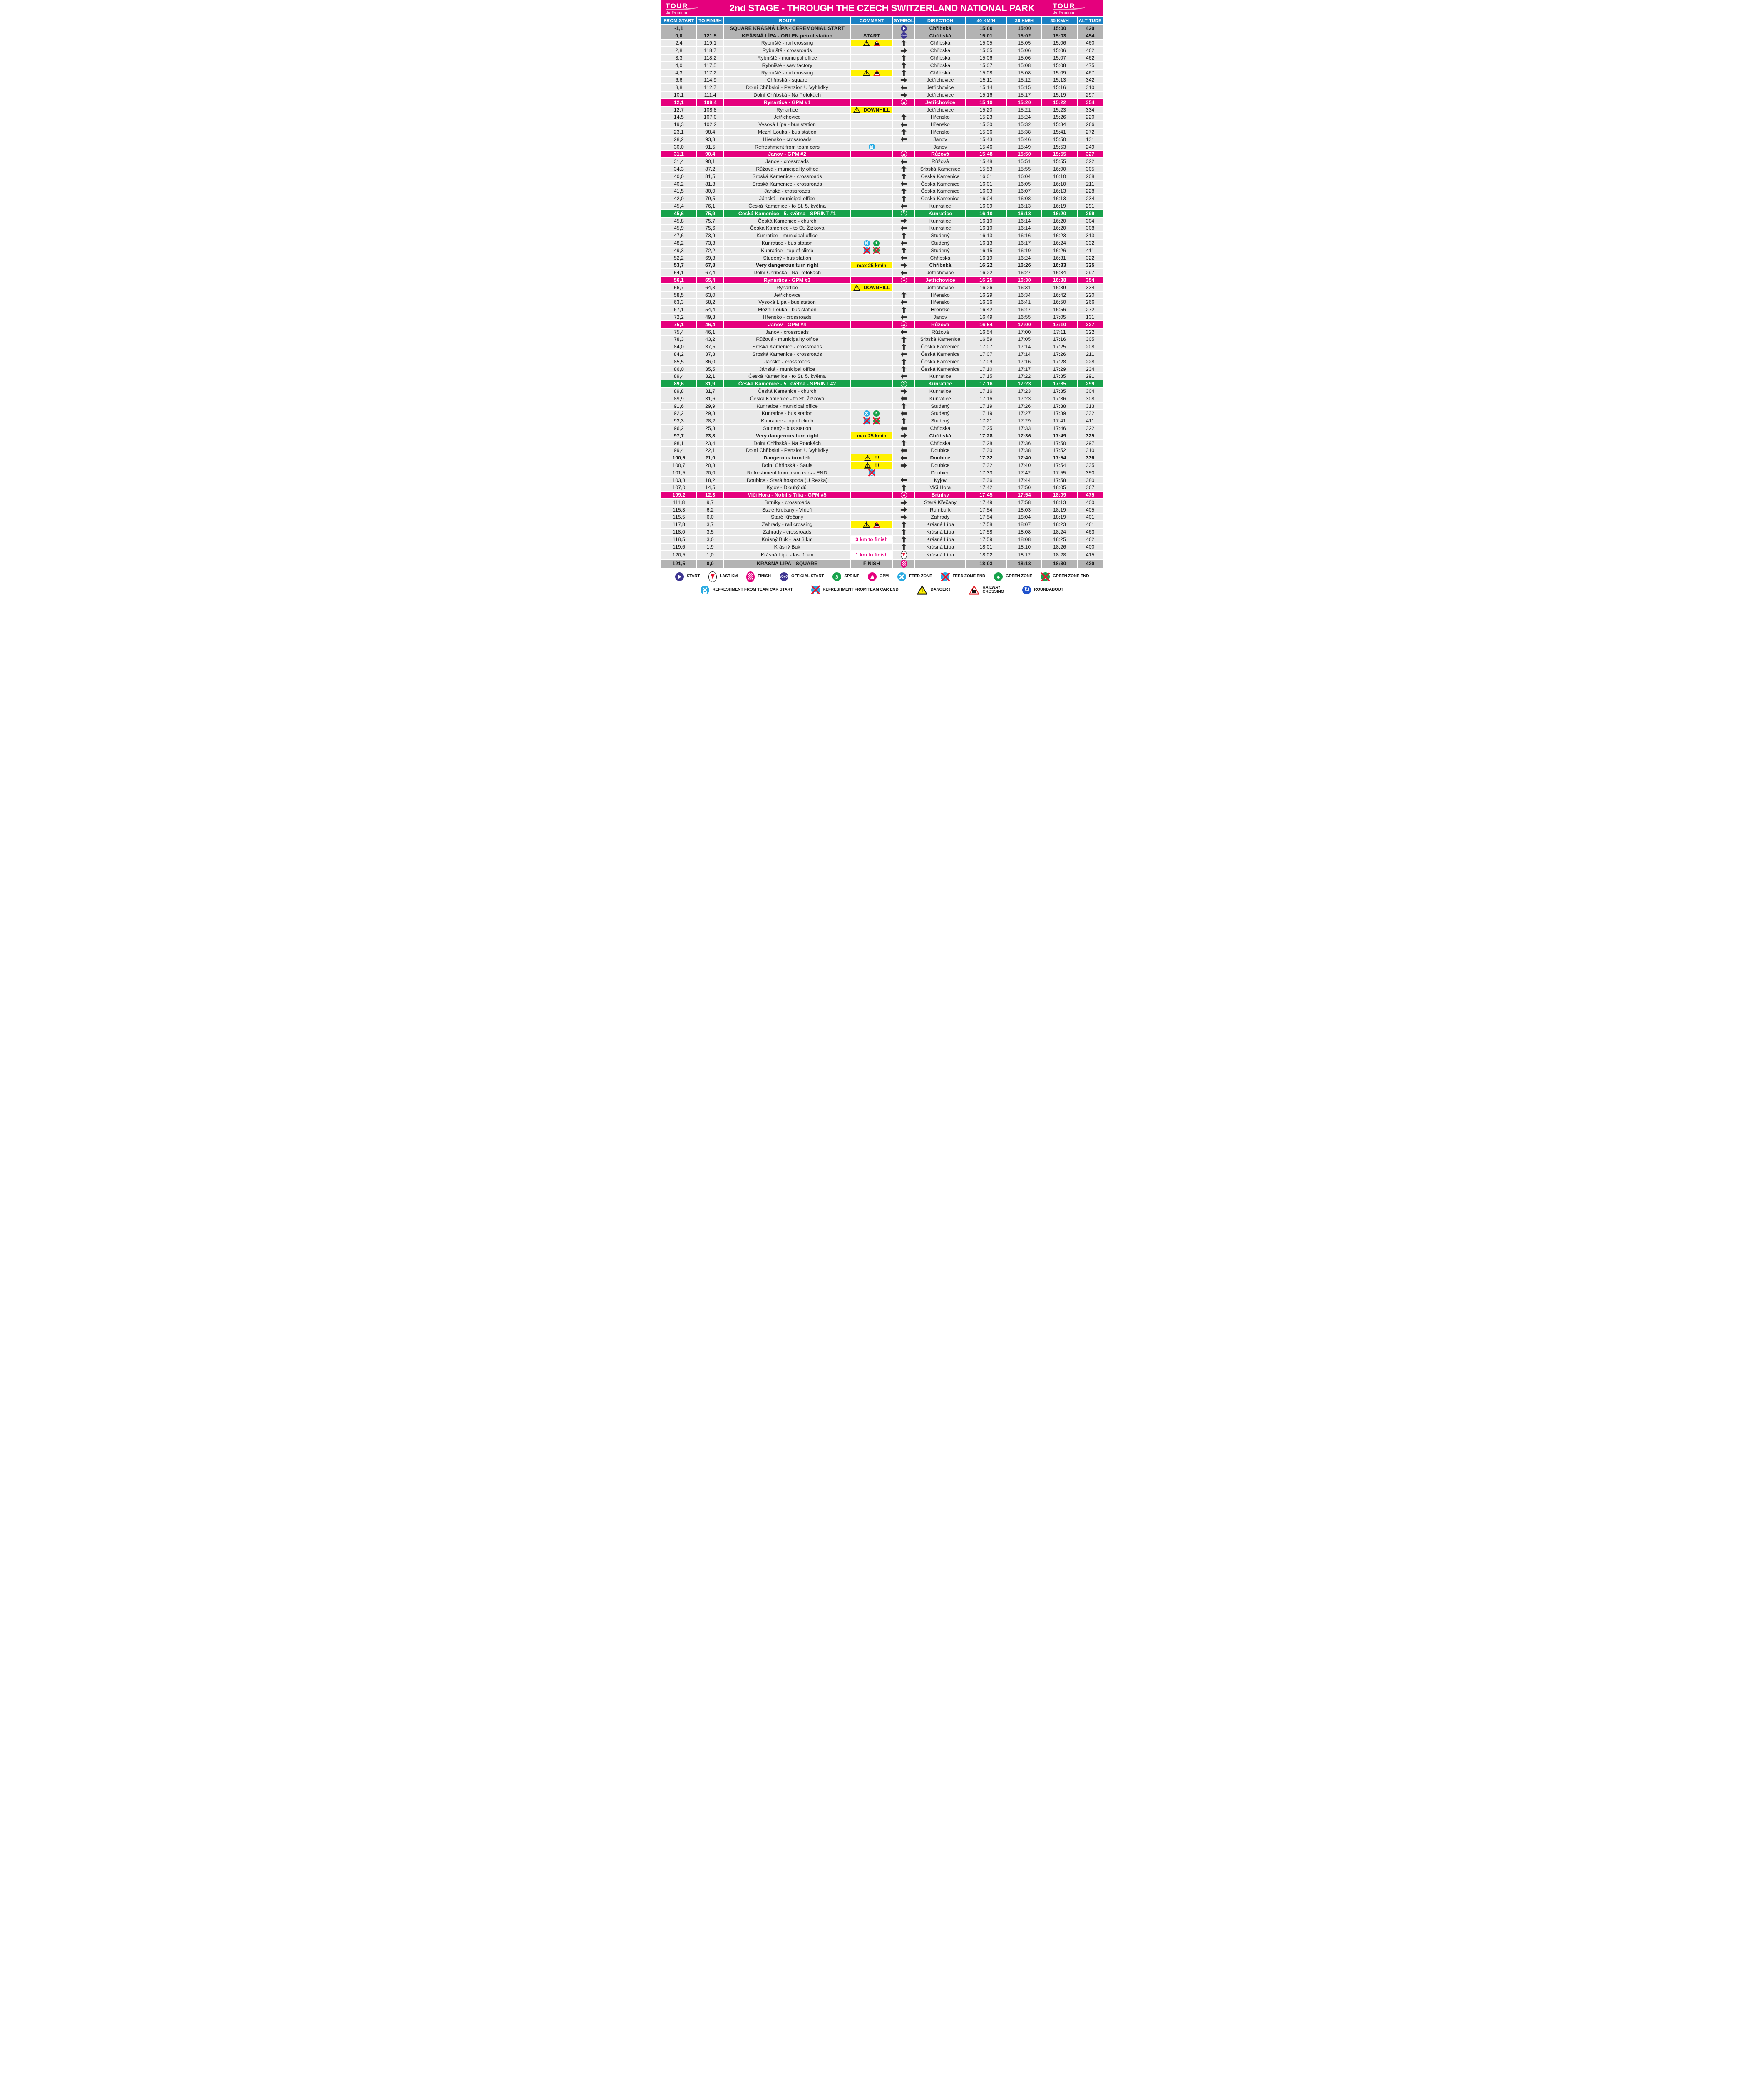 The width and height of the screenshot is (1764, 2081). What do you see at coordinates (787, 65) in the screenshot?
I see `cell-route: Rybniště - saw factory` at bounding box center [787, 65].